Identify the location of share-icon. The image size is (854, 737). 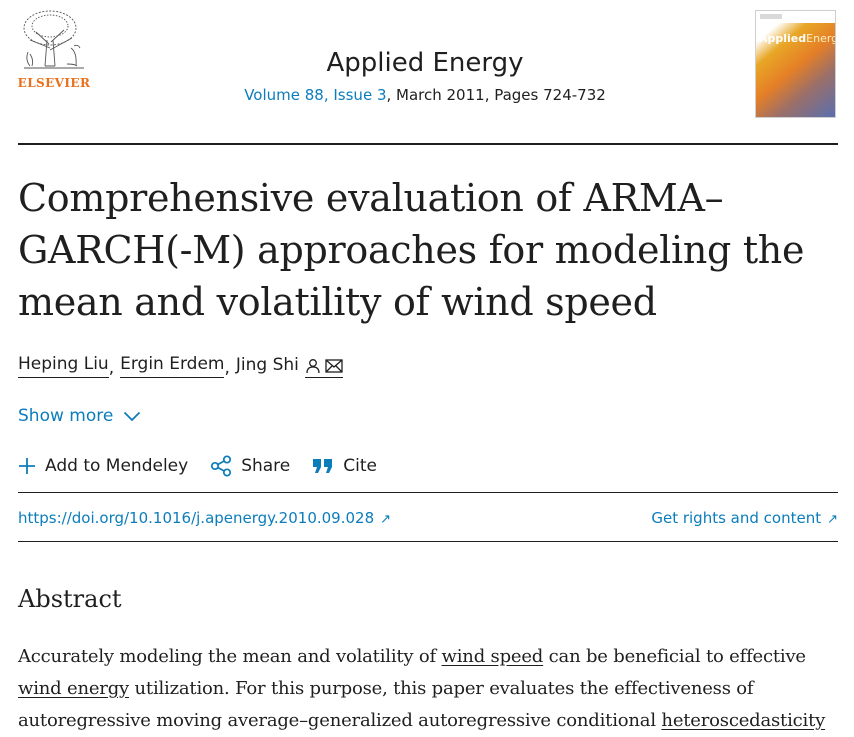
(221, 466).